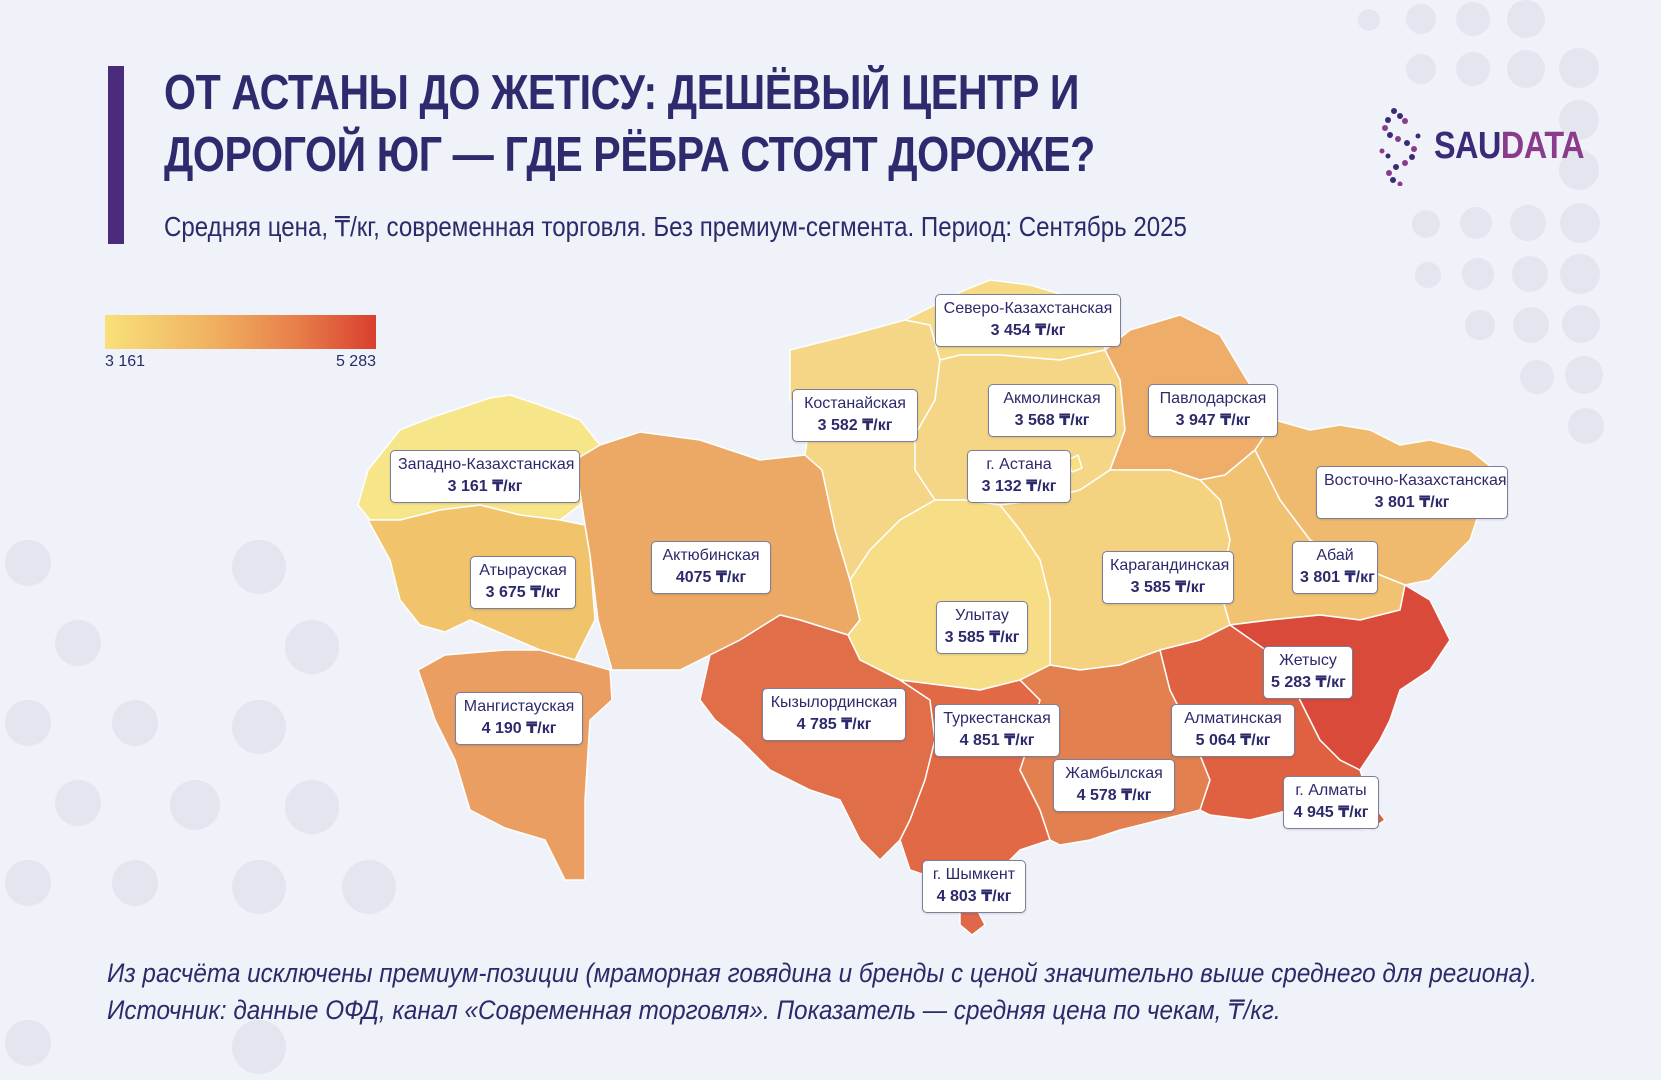  I want to click on region-label-kyzylorda: Кызылординская 4 785 ₸/кг, so click(834, 714).